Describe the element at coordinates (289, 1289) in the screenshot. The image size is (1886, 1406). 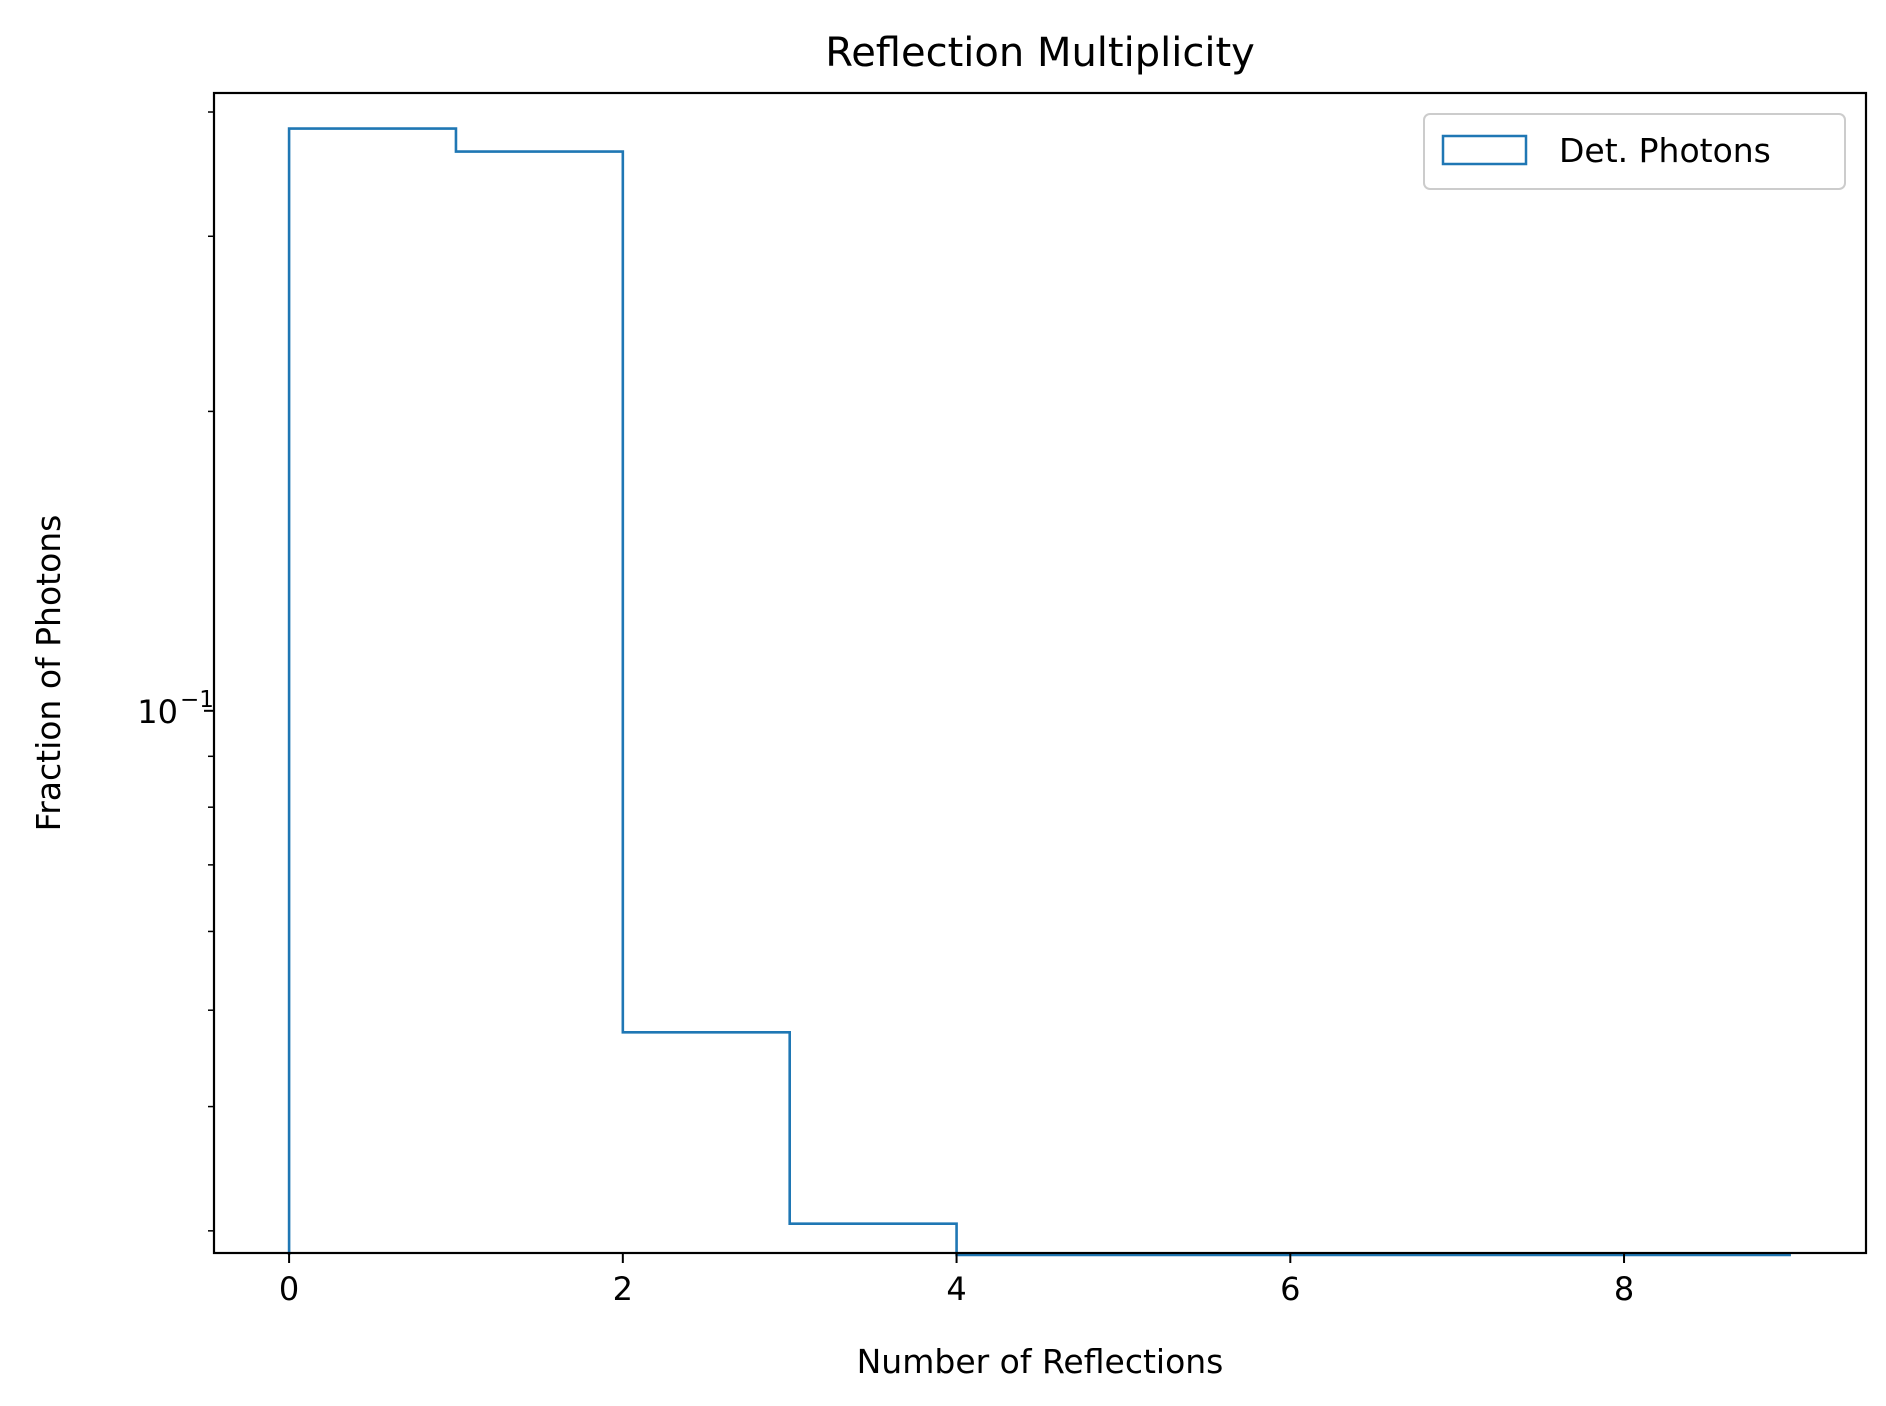
I see `x-tick-label: 0` at that location.